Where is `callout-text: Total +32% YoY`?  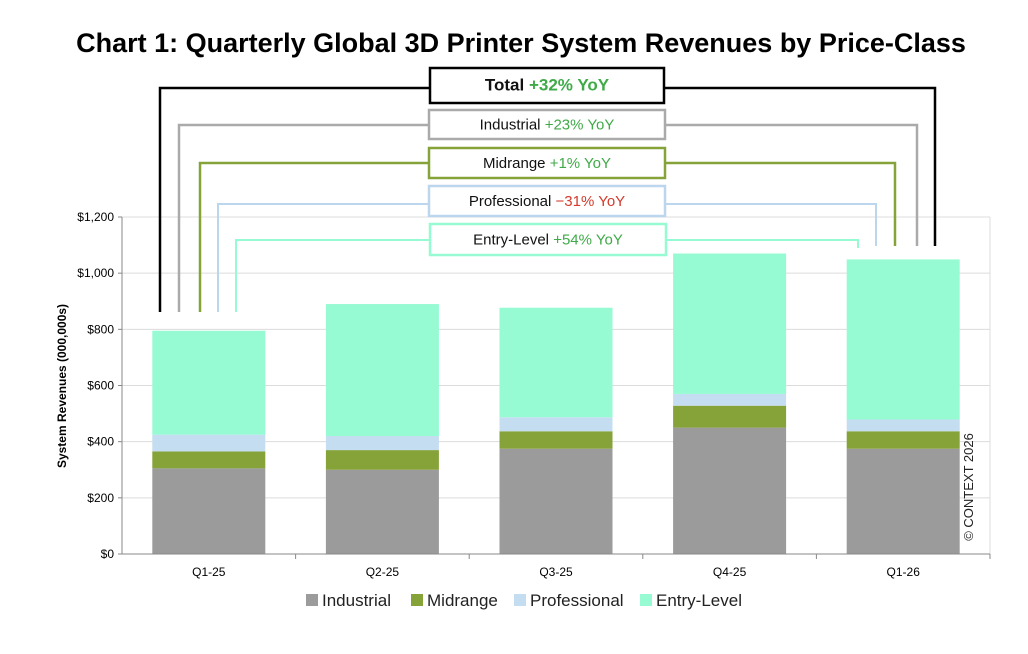 callout-text: Total +32% YoY is located at coordinates (547, 85).